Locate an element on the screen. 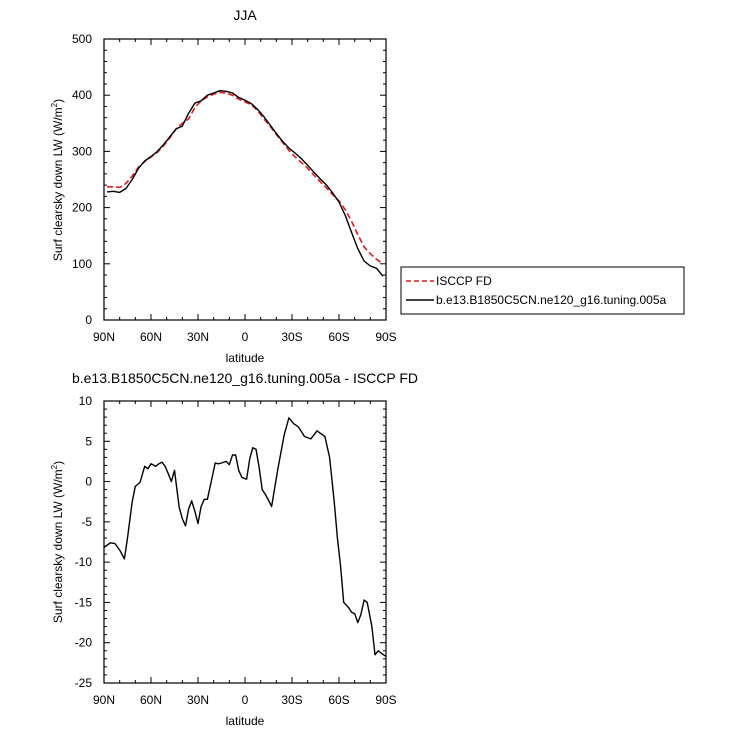  y-axis-title-close: ) is located at coordinates (58, 101).